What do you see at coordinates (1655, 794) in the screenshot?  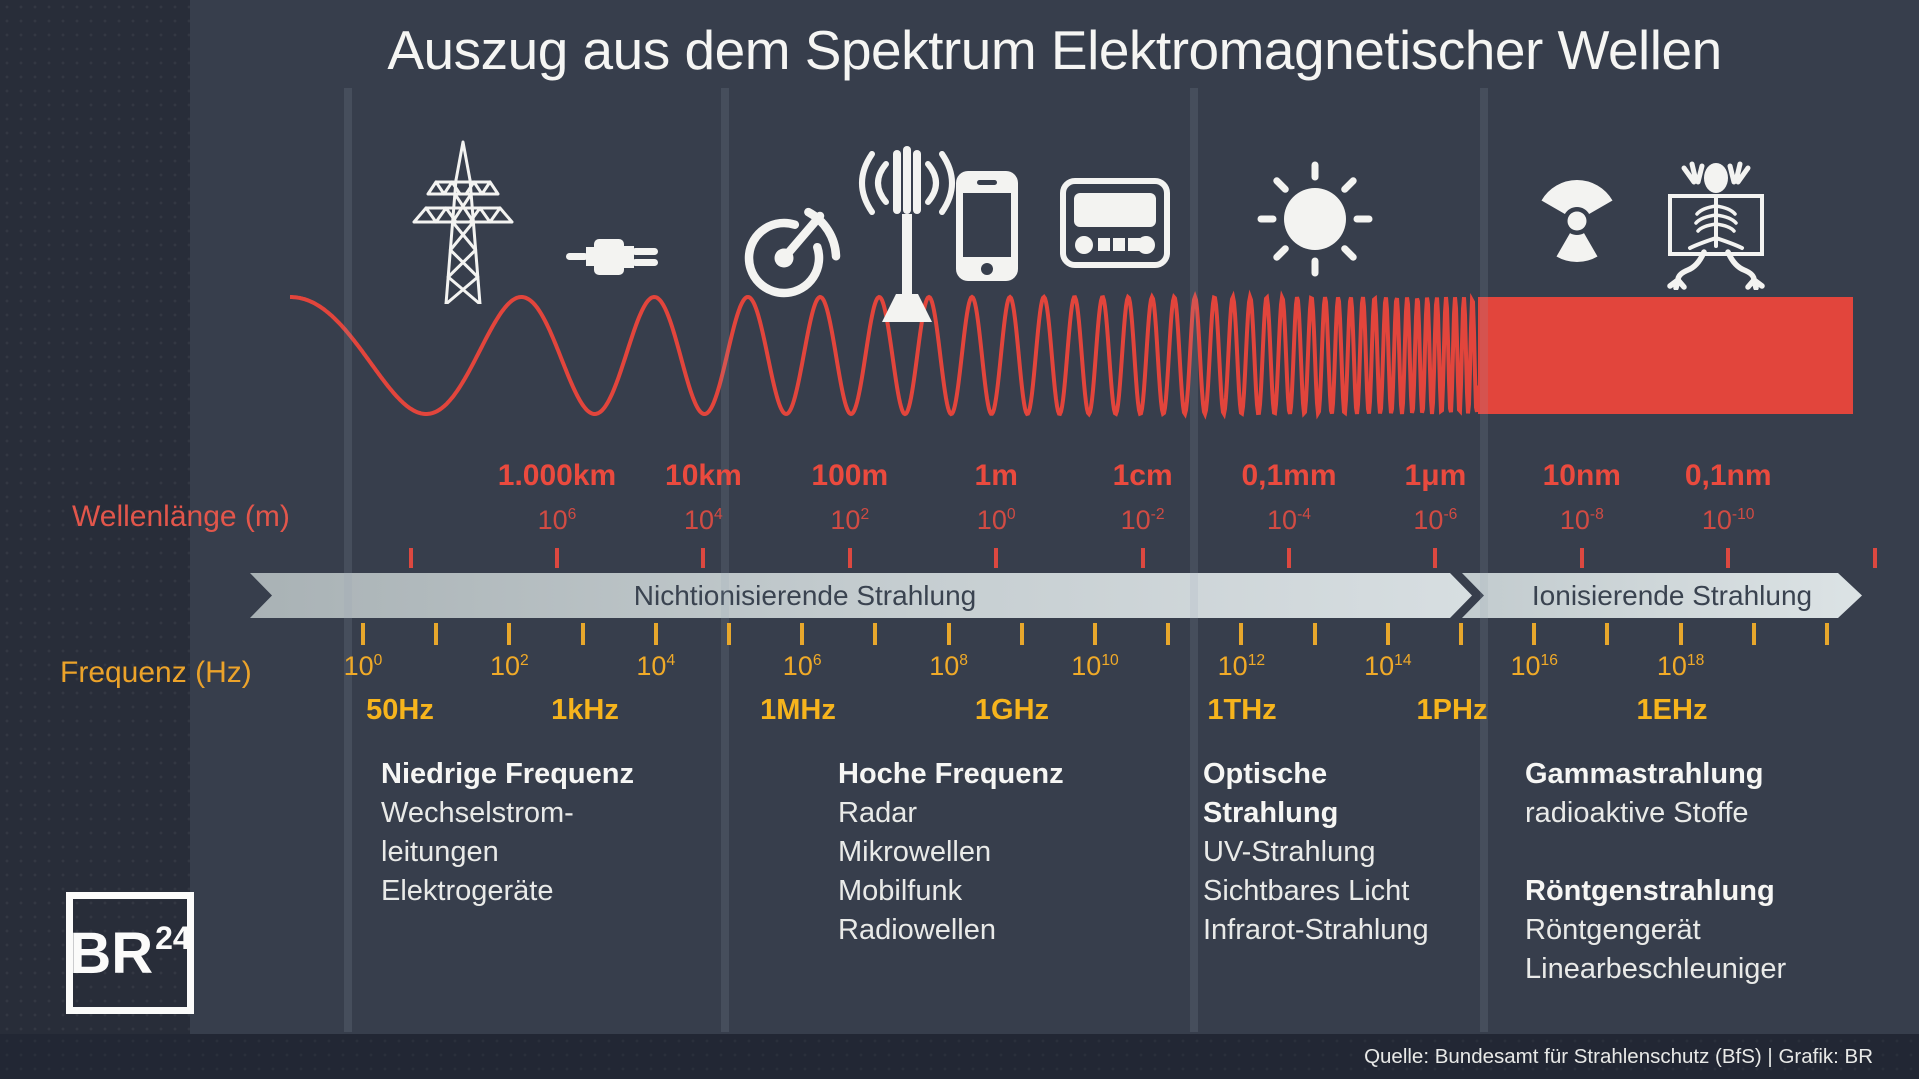 I see `category-group: Gammastrahlung radioaktive Stoffe` at bounding box center [1655, 794].